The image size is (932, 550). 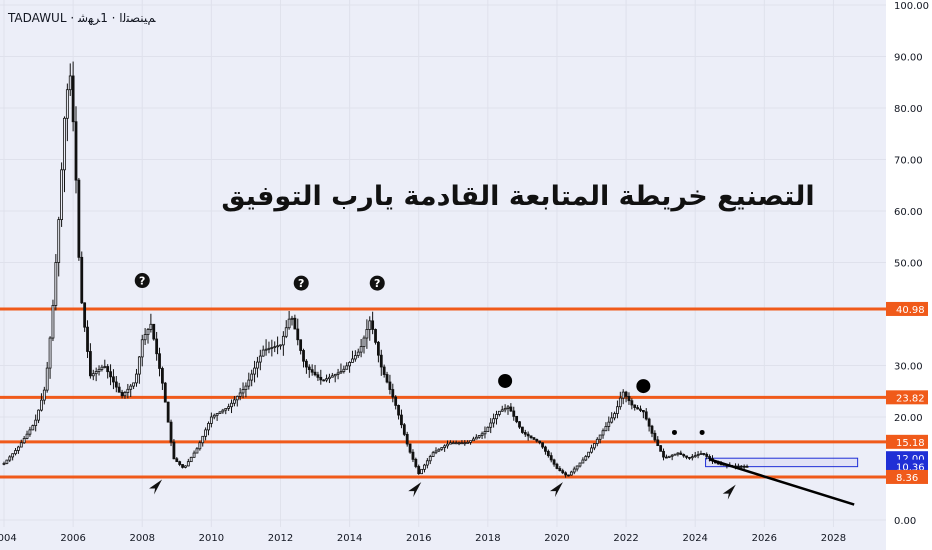 What do you see at coordinates (781, 482) in the screenshot?
I see `trendline` at bounding box center [781, 482].